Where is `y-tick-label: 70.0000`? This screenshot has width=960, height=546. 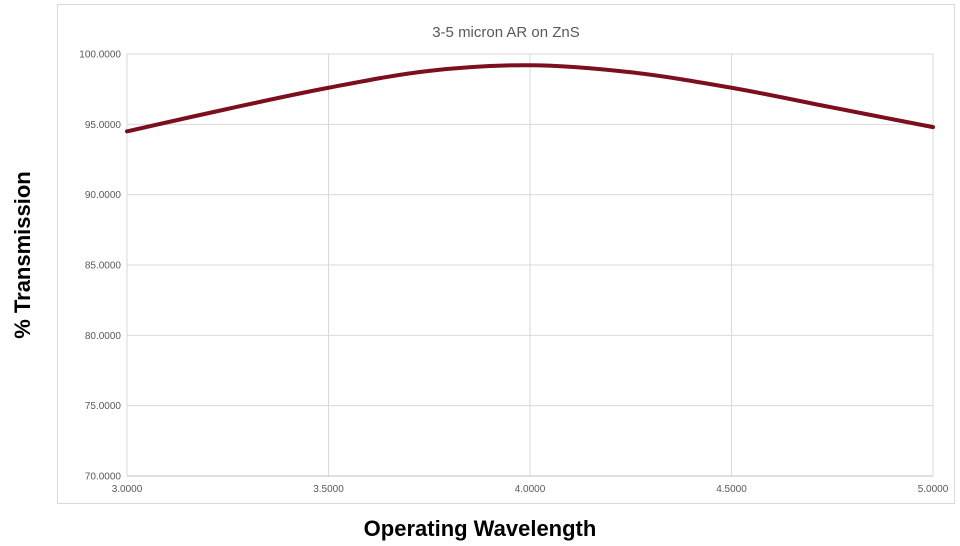
y-tick-label: 70.0000 is located at coordinates (103, 477).